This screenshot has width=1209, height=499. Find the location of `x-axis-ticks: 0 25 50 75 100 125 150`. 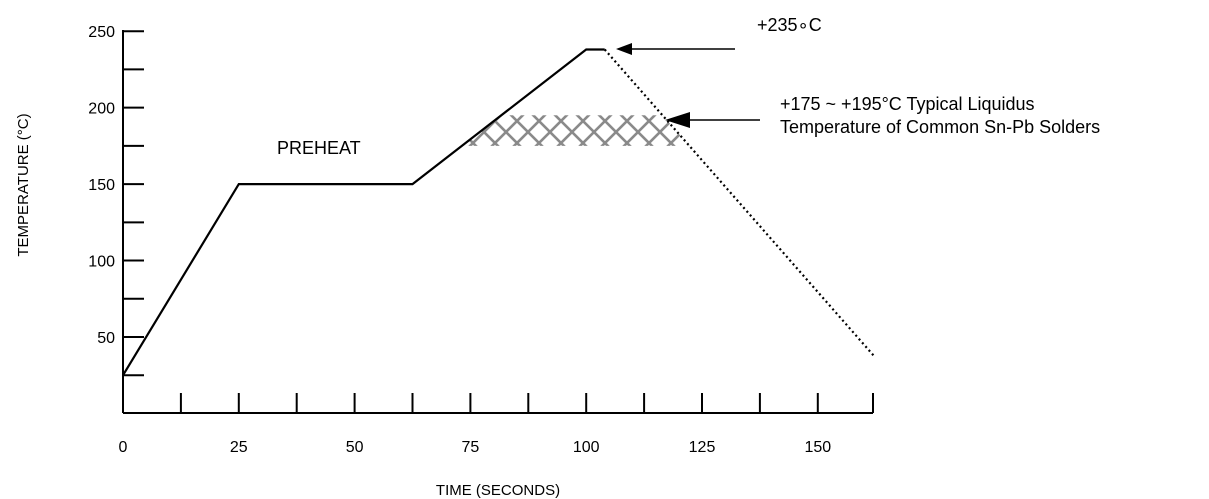

x-axis-ticks: 0 25 50 75 100 125 150 is located at coordinates (496, 424).